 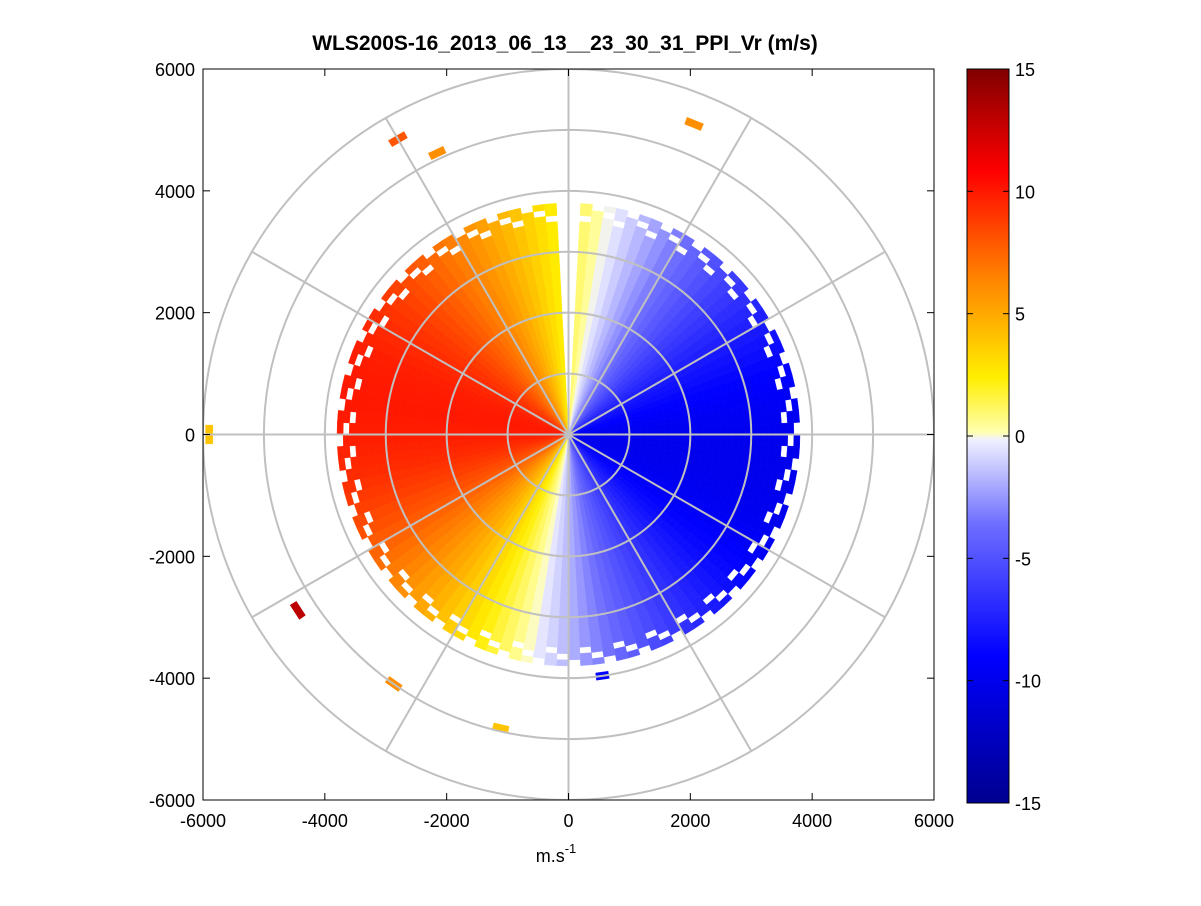 I want to click on y-tick-label: 6000, so click(x=175, y=70).